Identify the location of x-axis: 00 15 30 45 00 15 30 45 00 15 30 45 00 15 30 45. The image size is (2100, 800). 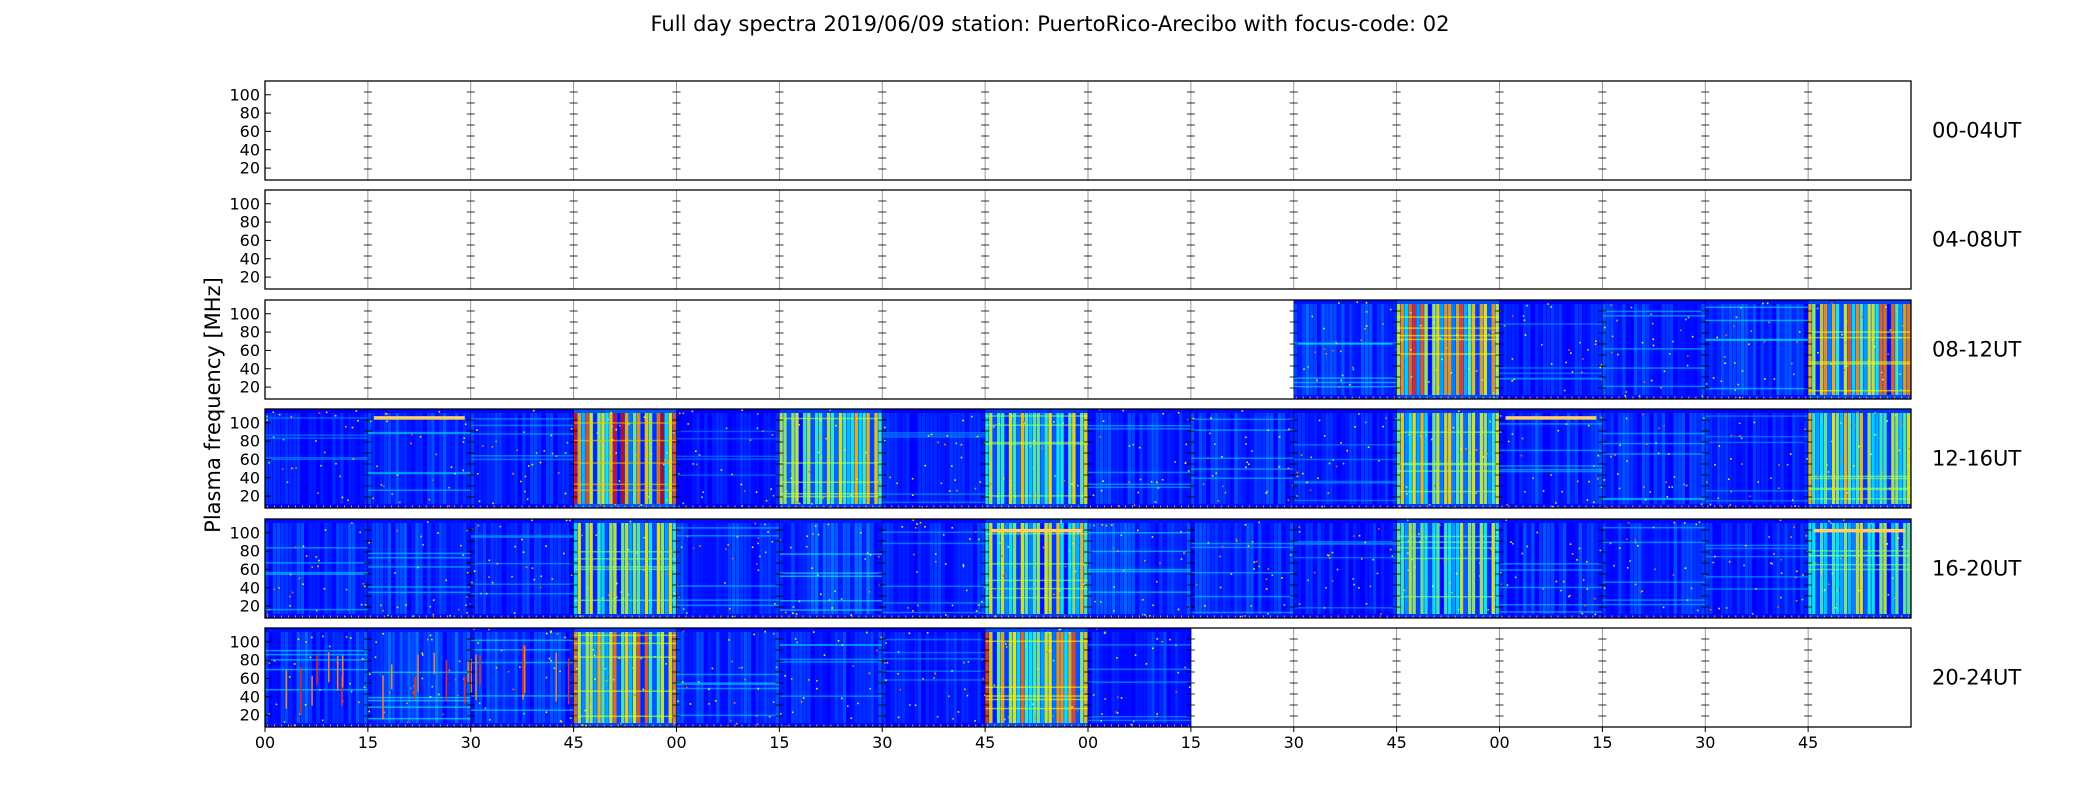
(1036, 739).